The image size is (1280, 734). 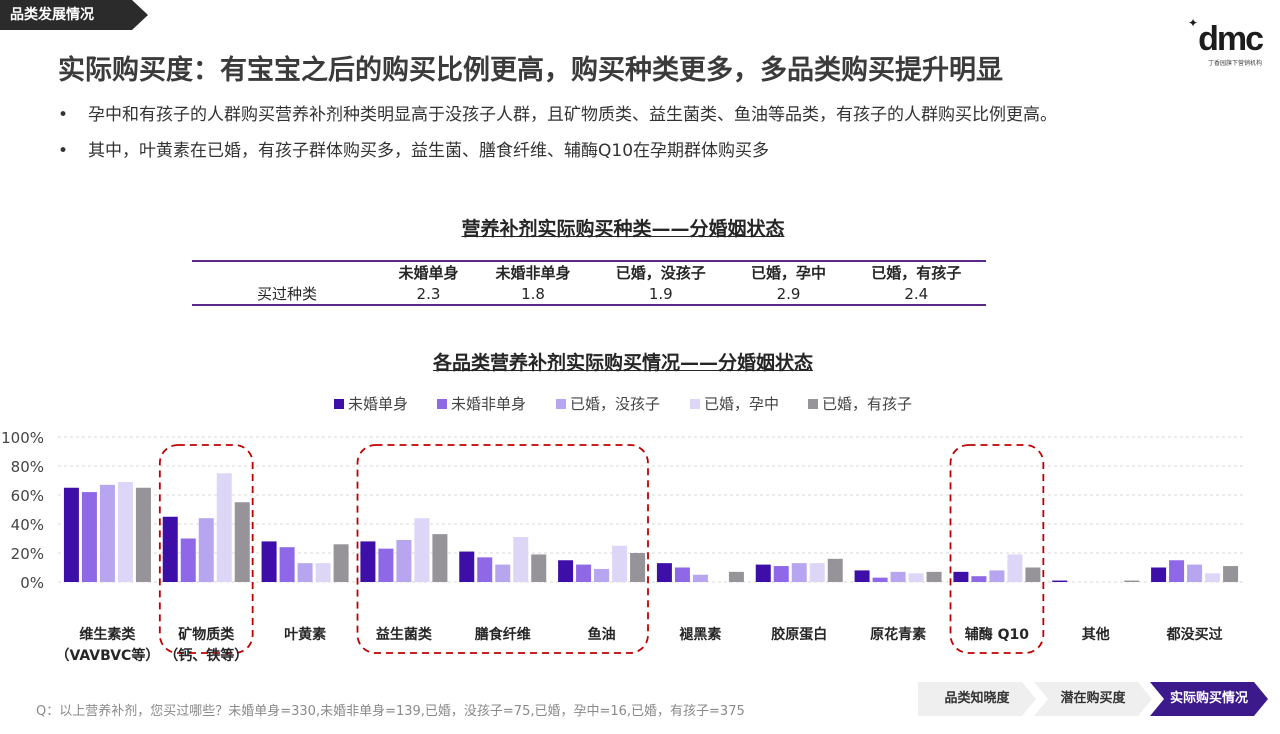 What do you see at coordinates (1234, 63) in the screenshot?
I see `logo-tagline: 丁香园旗下营销机构` at bounding box center [1234, 63].